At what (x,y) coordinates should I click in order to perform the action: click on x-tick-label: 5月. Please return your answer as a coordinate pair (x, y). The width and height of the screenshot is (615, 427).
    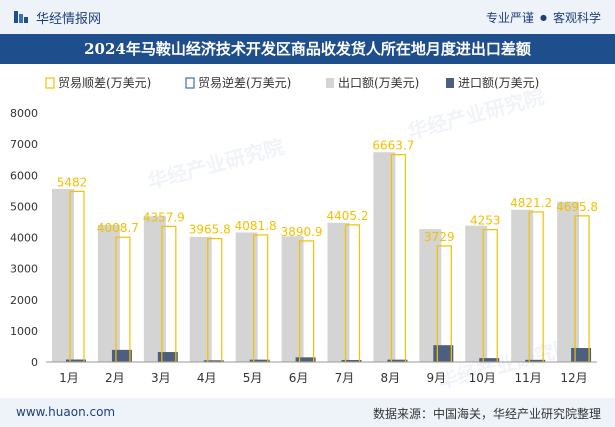
    Looking at the image, I should click on (253, 378).